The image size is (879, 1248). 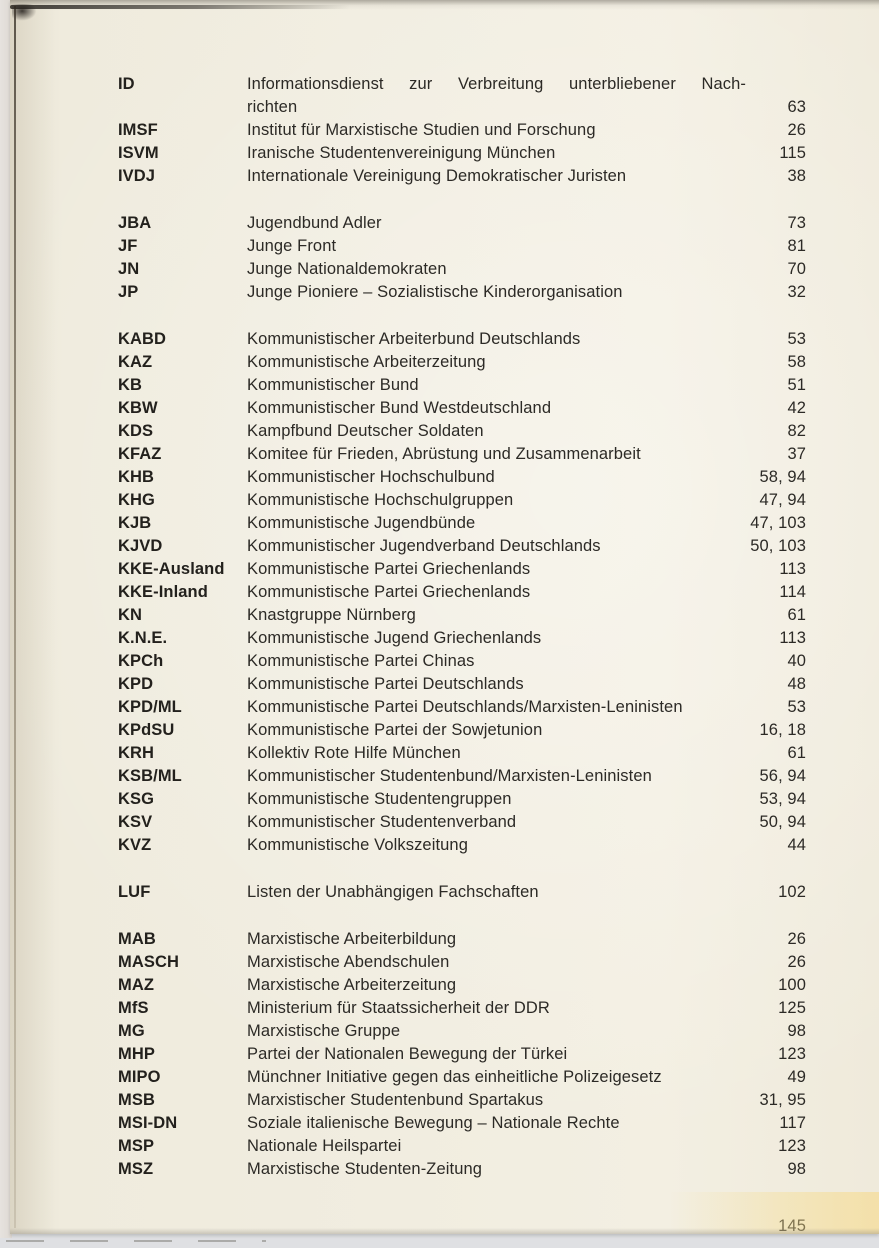 What do you see at coordinates (352, 985) in the screenshot?
I see `organization-name: Marxistische Arbeiterzeitung` at bounding box center [352, 985].